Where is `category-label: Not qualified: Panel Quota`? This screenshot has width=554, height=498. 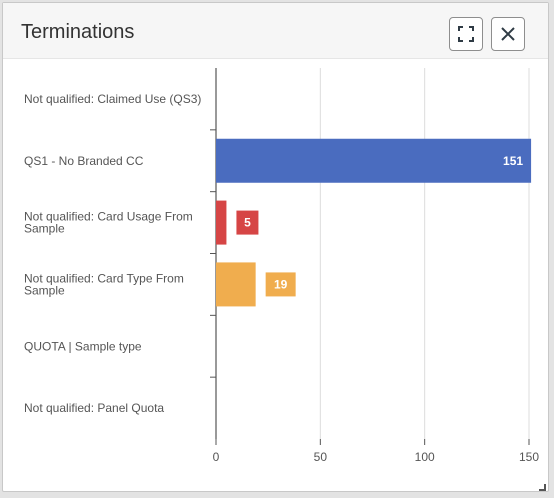
category-label: Not qualified: Panel Quota is located at coordinates (94, 408).